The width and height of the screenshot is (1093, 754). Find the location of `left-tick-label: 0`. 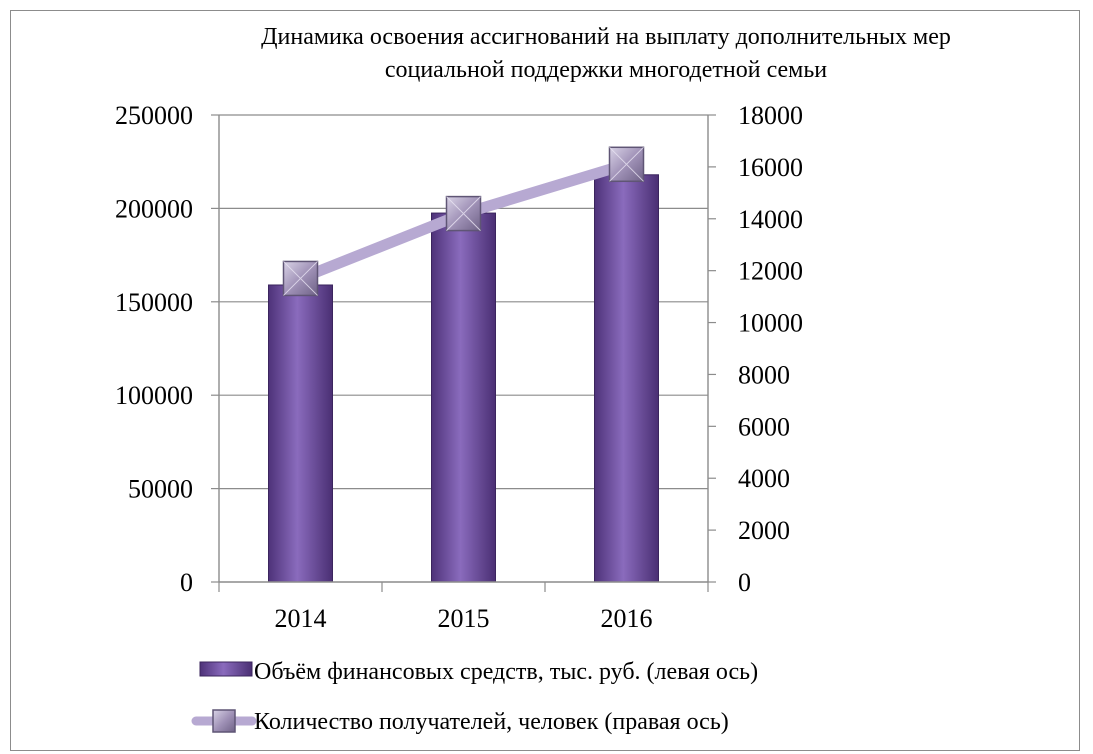

left-tick-label: 0 is located at coordinates (186, 582).